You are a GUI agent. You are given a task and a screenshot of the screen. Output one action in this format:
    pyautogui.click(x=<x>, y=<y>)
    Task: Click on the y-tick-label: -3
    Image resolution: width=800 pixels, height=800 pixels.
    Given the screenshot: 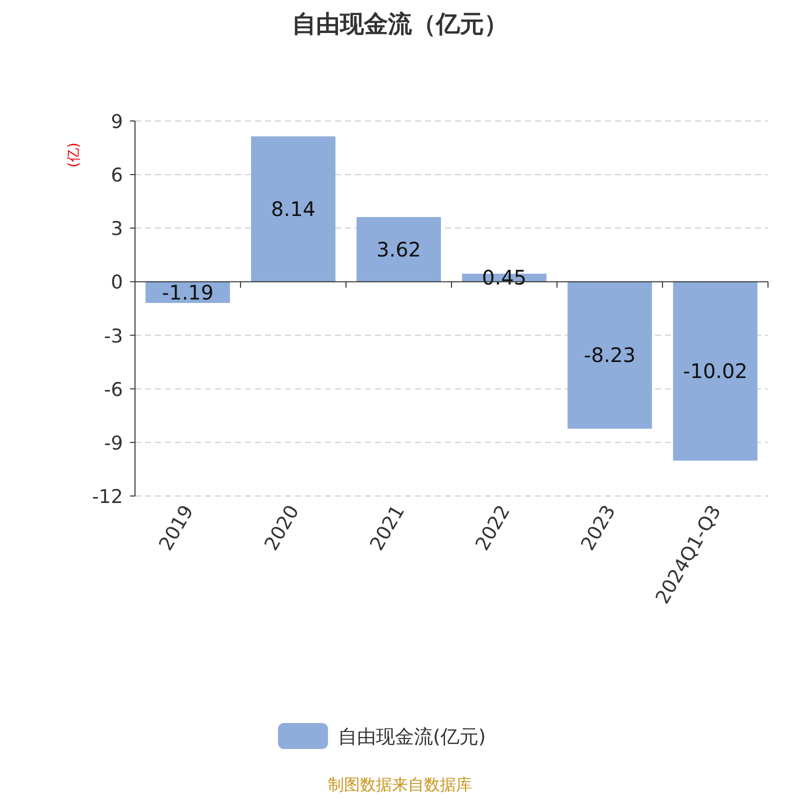 What is the action you would take?
    pyautogui.click(x=113, y=336)
    